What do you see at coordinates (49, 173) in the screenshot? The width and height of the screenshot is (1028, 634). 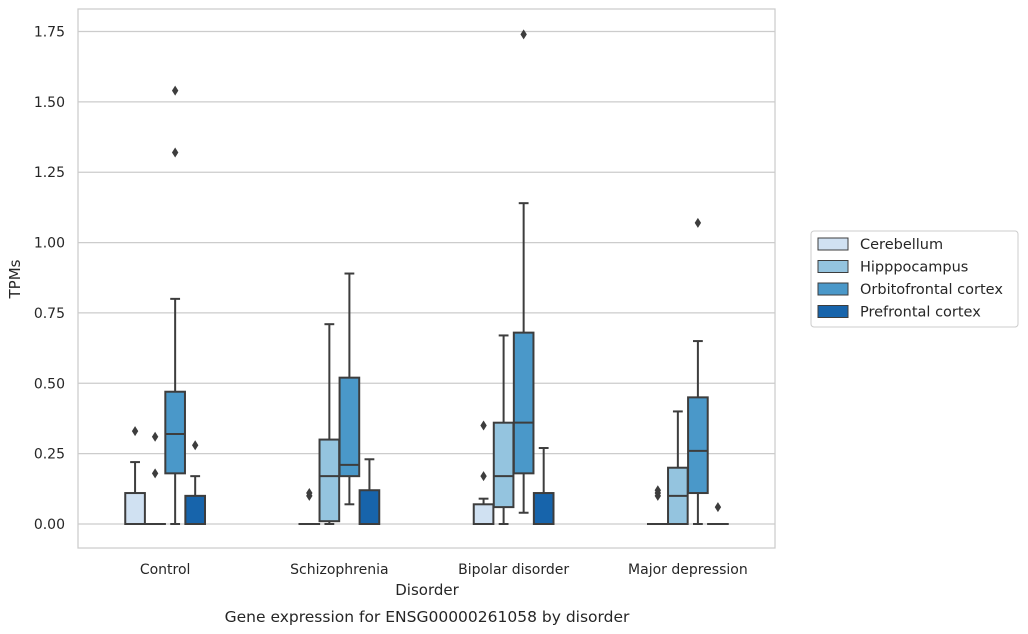 I see `y-tick-label: 1.25` at bounding box center [49, 173].